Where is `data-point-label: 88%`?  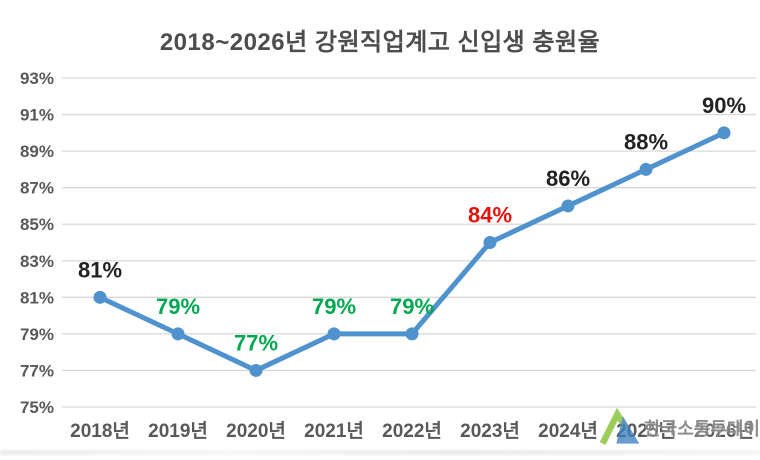
data-point-label: 88% is located at coordinates (646, 141).